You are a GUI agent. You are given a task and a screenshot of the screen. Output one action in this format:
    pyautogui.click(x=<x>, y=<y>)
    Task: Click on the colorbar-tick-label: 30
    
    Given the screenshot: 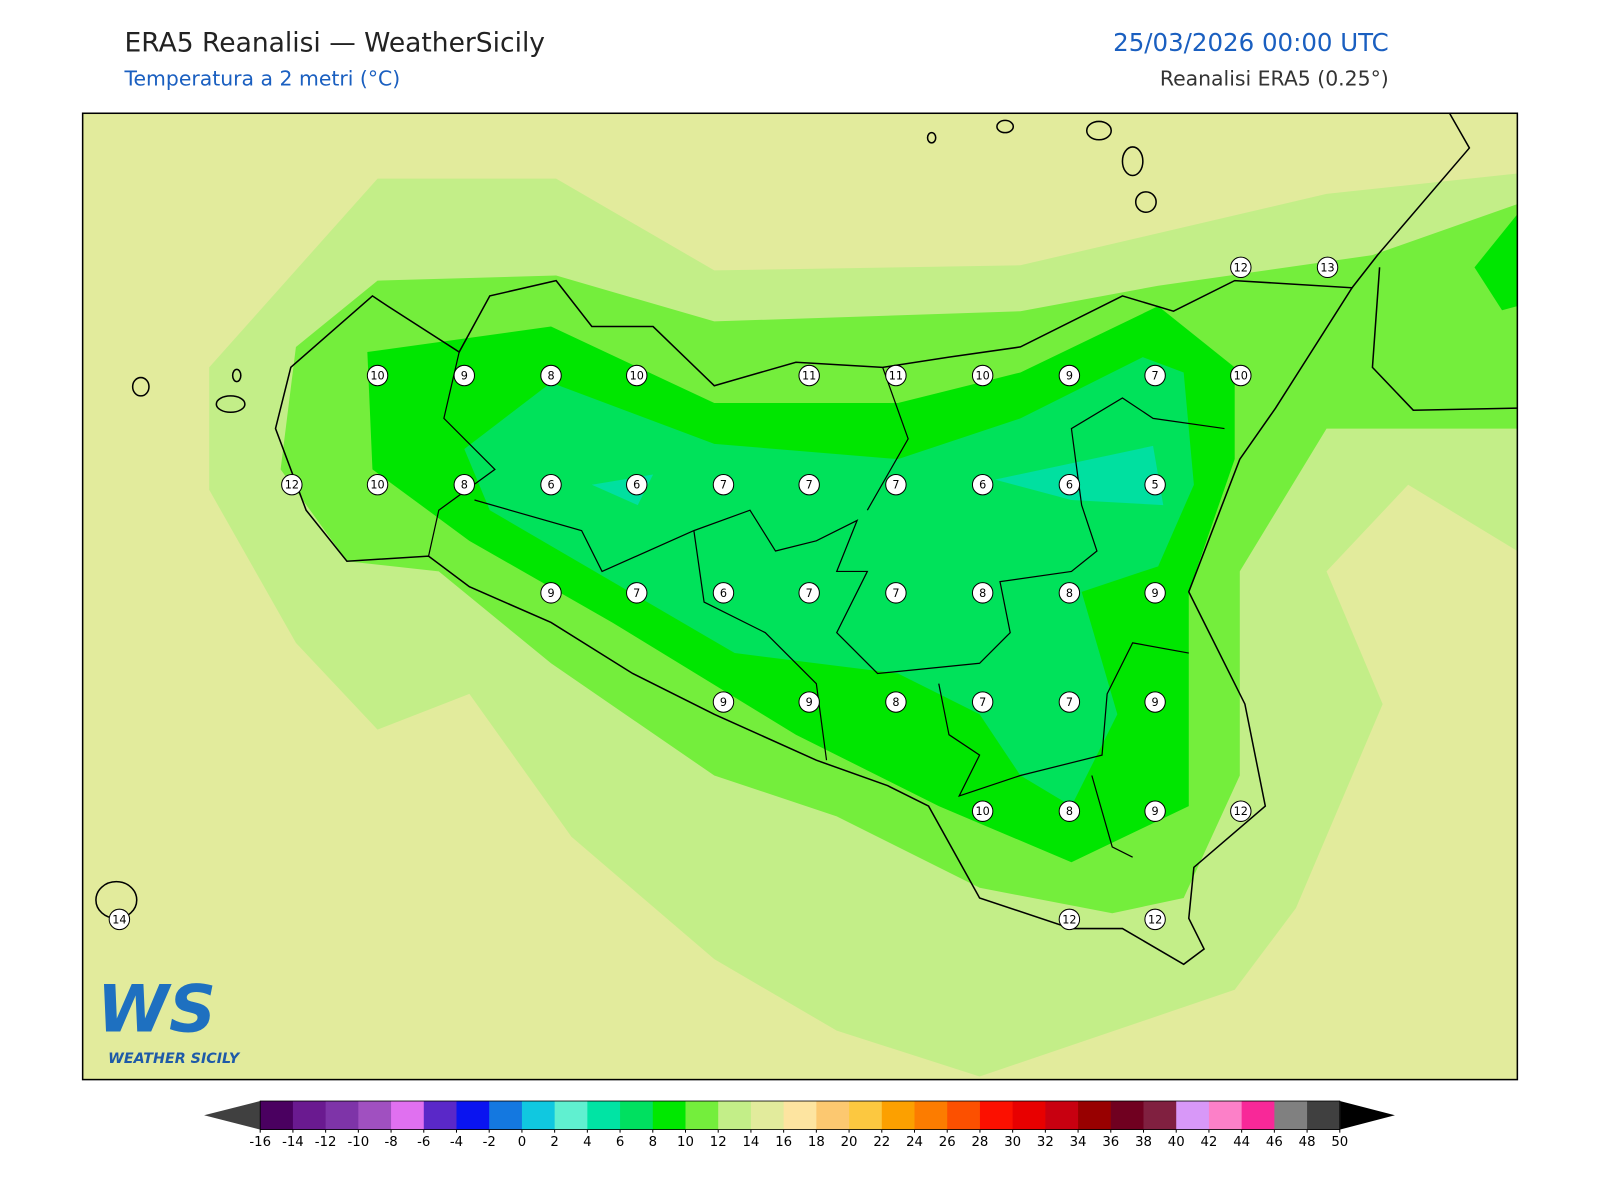 What is the action you would take?
    pyautogui.click(x=1012, y=1142)
    